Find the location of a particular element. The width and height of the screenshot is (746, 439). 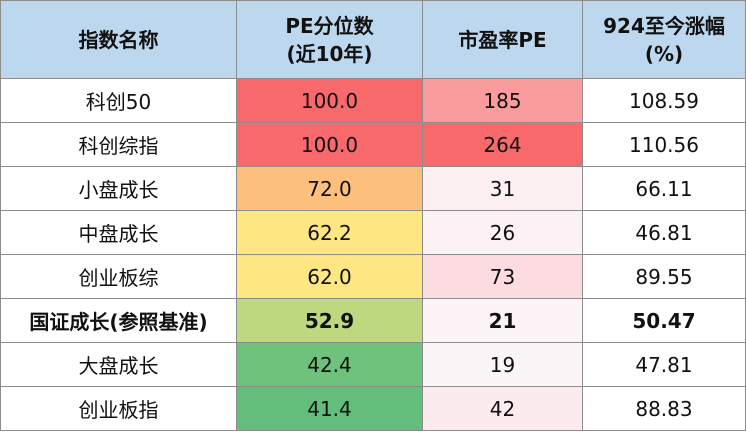

pe-percentile-cell: 62.2 is located at coordinates (329, 232).